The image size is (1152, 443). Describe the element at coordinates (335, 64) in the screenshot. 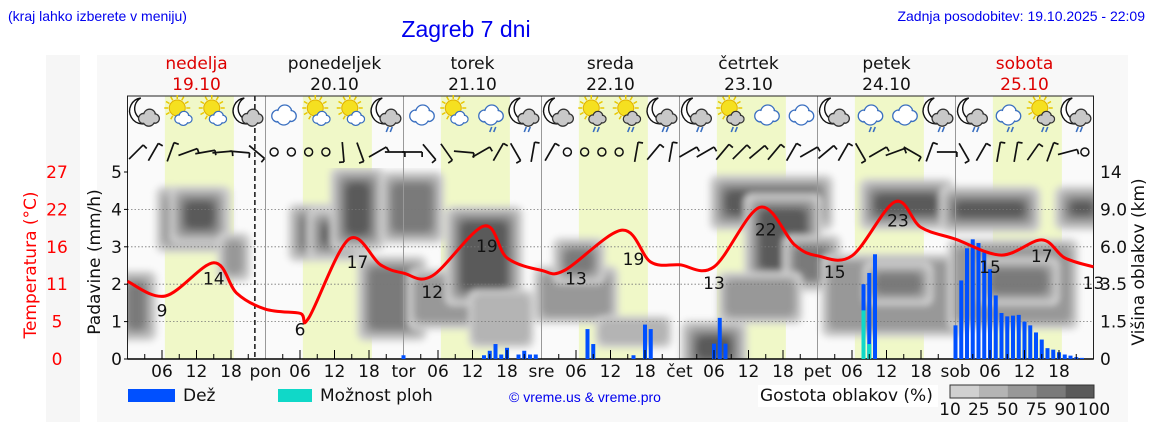

I see `day-name: ponedeljek` at that location.